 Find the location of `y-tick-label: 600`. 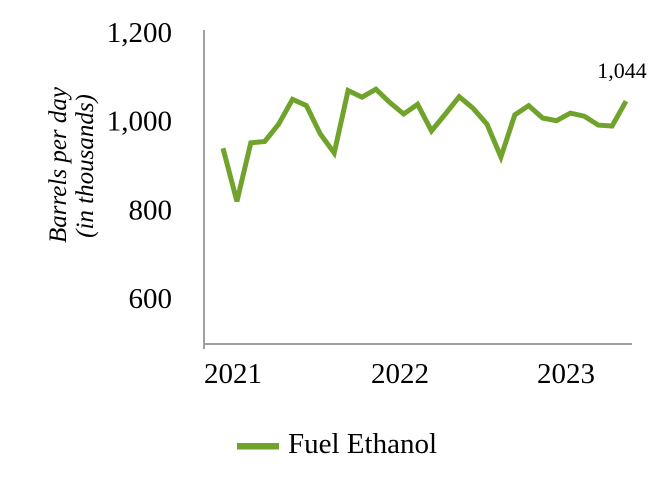

y-tick-label: 600 is located at coordinates (151, 299).